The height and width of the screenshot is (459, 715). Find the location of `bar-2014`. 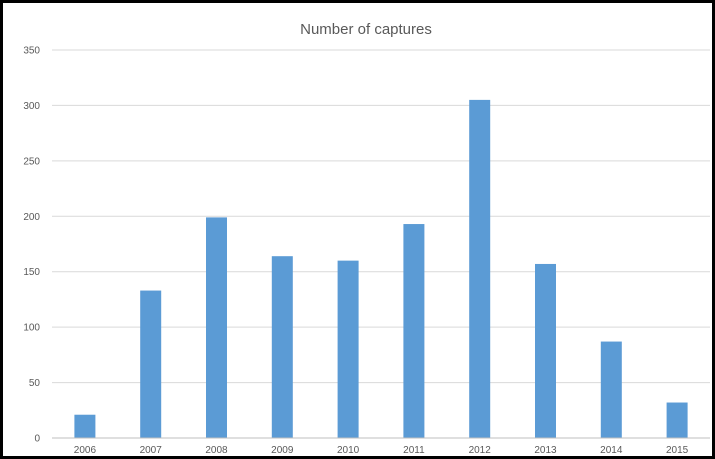

bar-2014 is located at coordinates (611, 389).